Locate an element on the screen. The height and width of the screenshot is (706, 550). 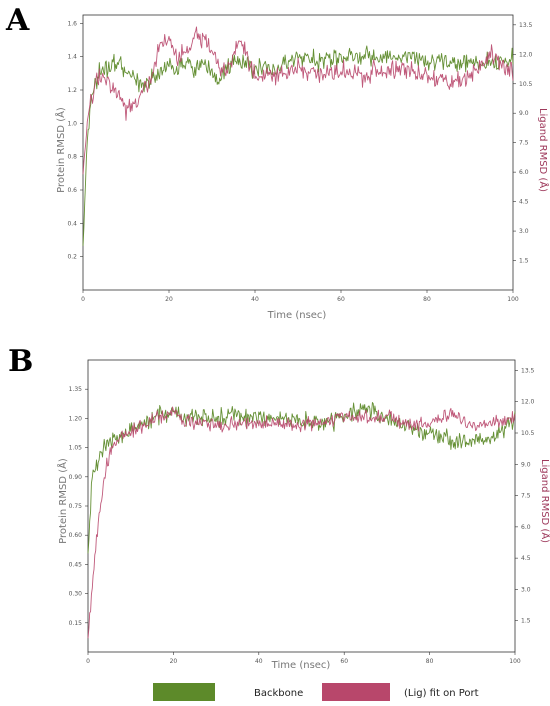
y-left-tick-label: 1.20 is located at coordinates (76, 418).